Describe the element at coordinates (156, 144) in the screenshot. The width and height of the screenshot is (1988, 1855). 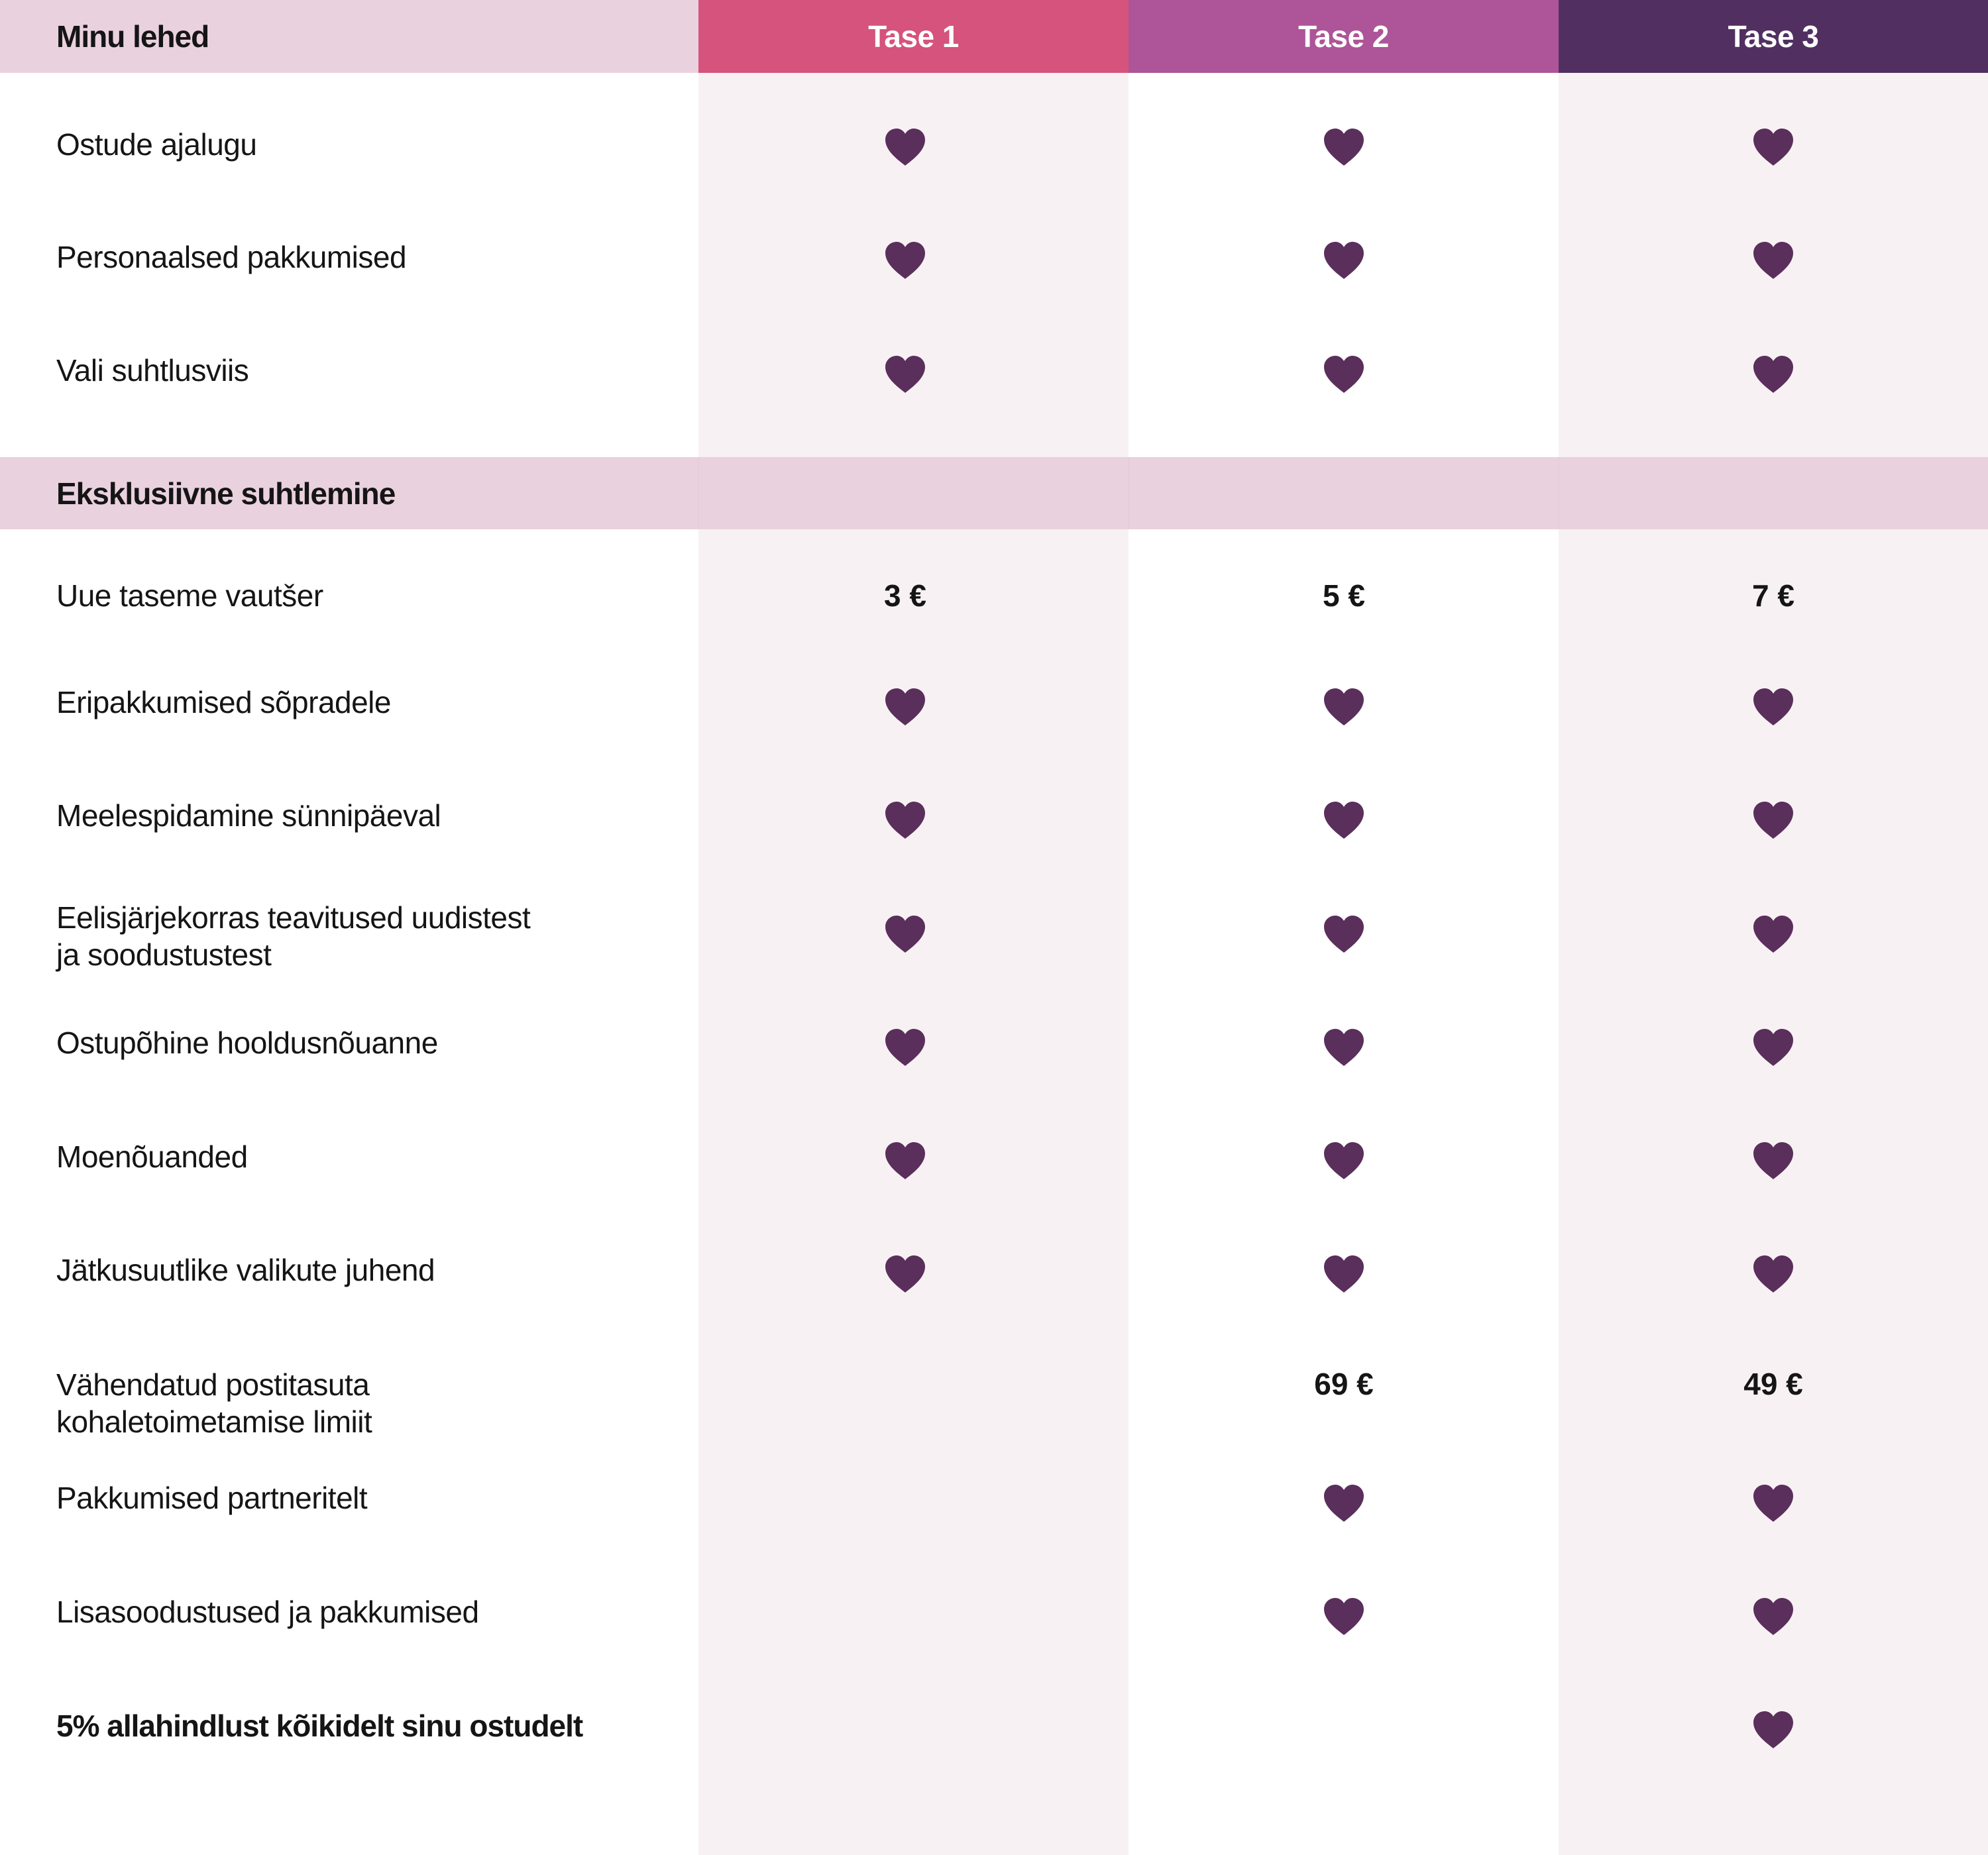
I see `feature-label: Ostude ajalugu` at that location.